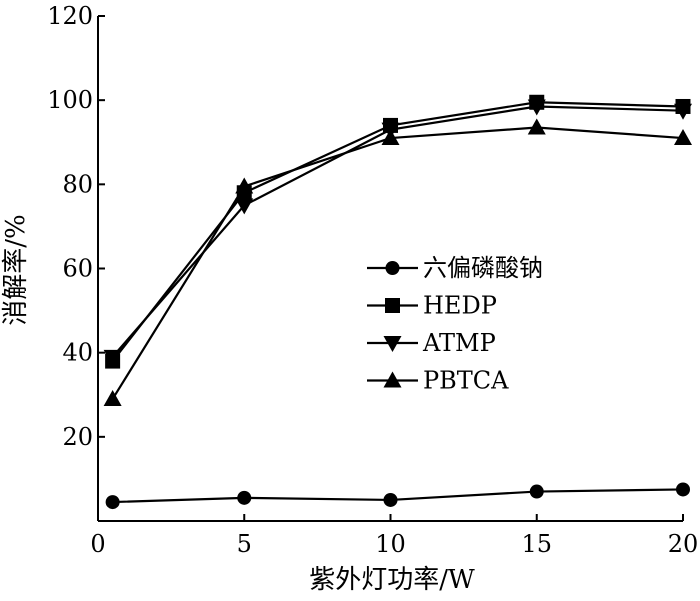 The image size is (700, 601). Describe the element at coordinates (683, 544) in the screenshot. I see `x-tick-label-20: 20` at that location.